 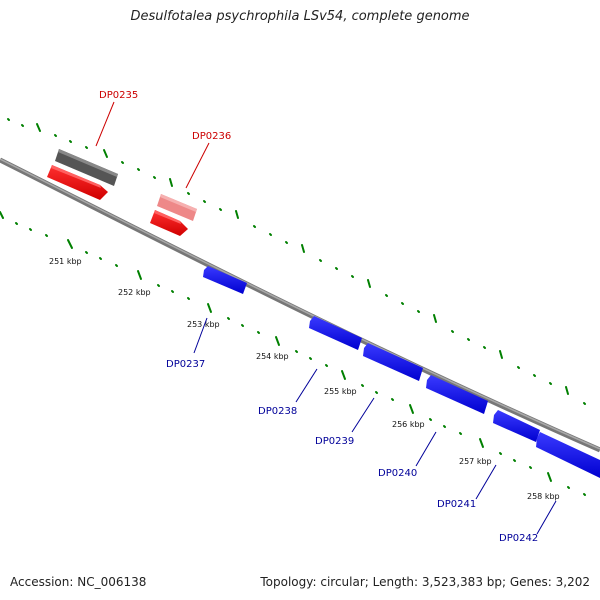 I want to click on scale-label: 251 kbp, so click(x=65, y=261).